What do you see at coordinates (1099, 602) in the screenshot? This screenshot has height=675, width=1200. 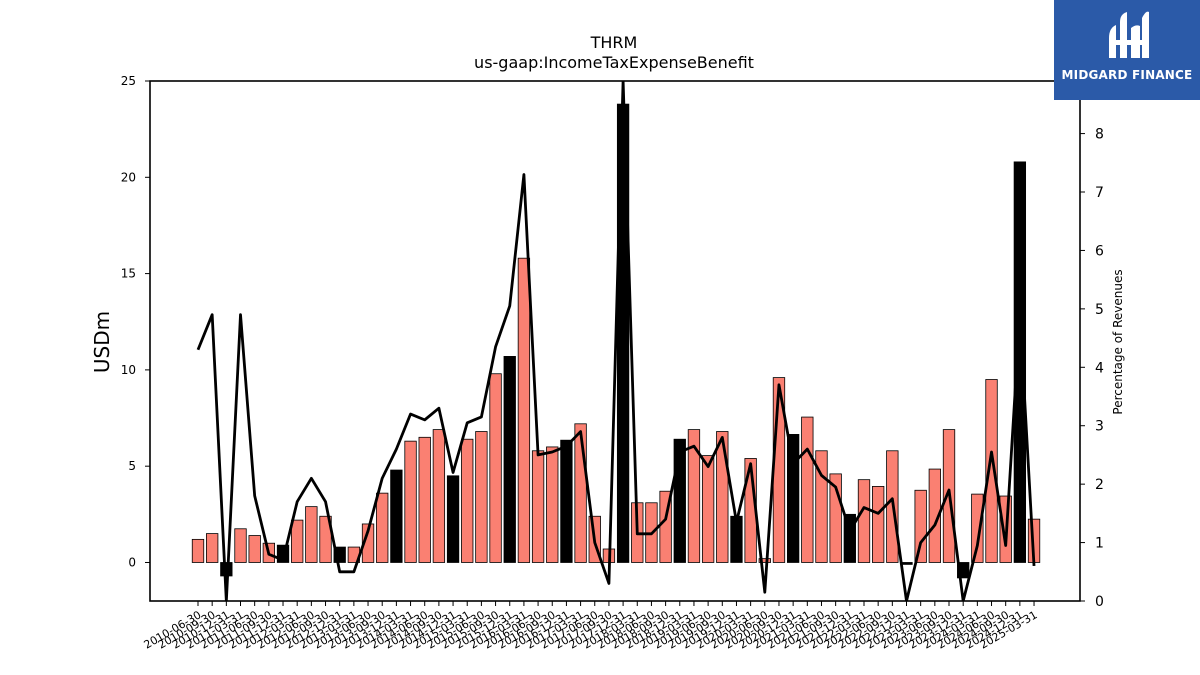 I see `y2-tick-label: 0` at bounding box center [1099, 602].